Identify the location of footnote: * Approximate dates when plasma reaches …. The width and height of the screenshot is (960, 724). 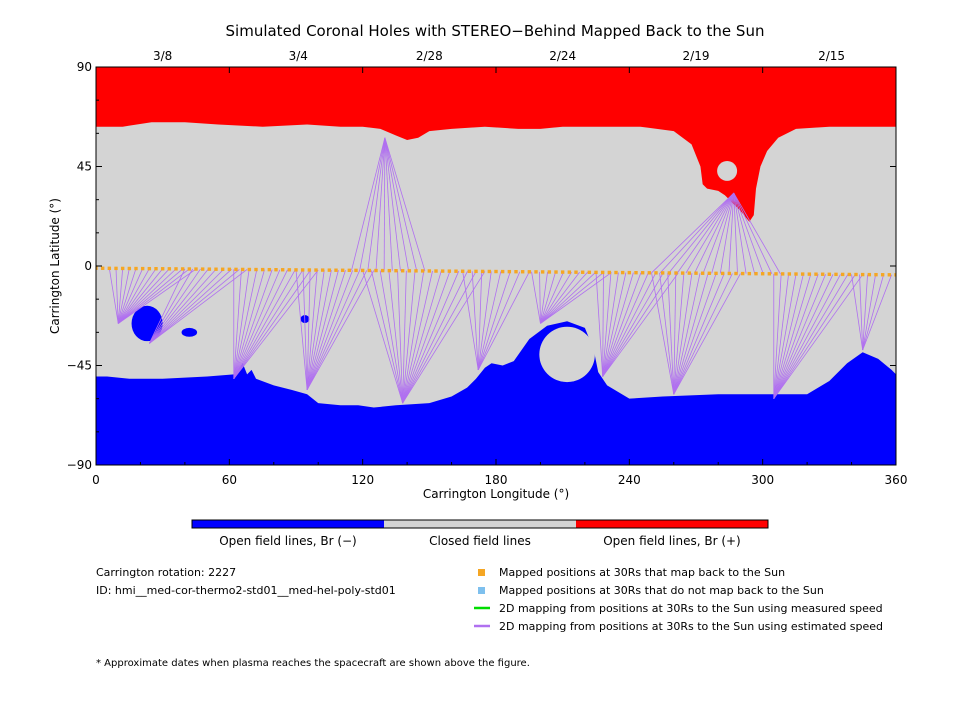
(313, 663).